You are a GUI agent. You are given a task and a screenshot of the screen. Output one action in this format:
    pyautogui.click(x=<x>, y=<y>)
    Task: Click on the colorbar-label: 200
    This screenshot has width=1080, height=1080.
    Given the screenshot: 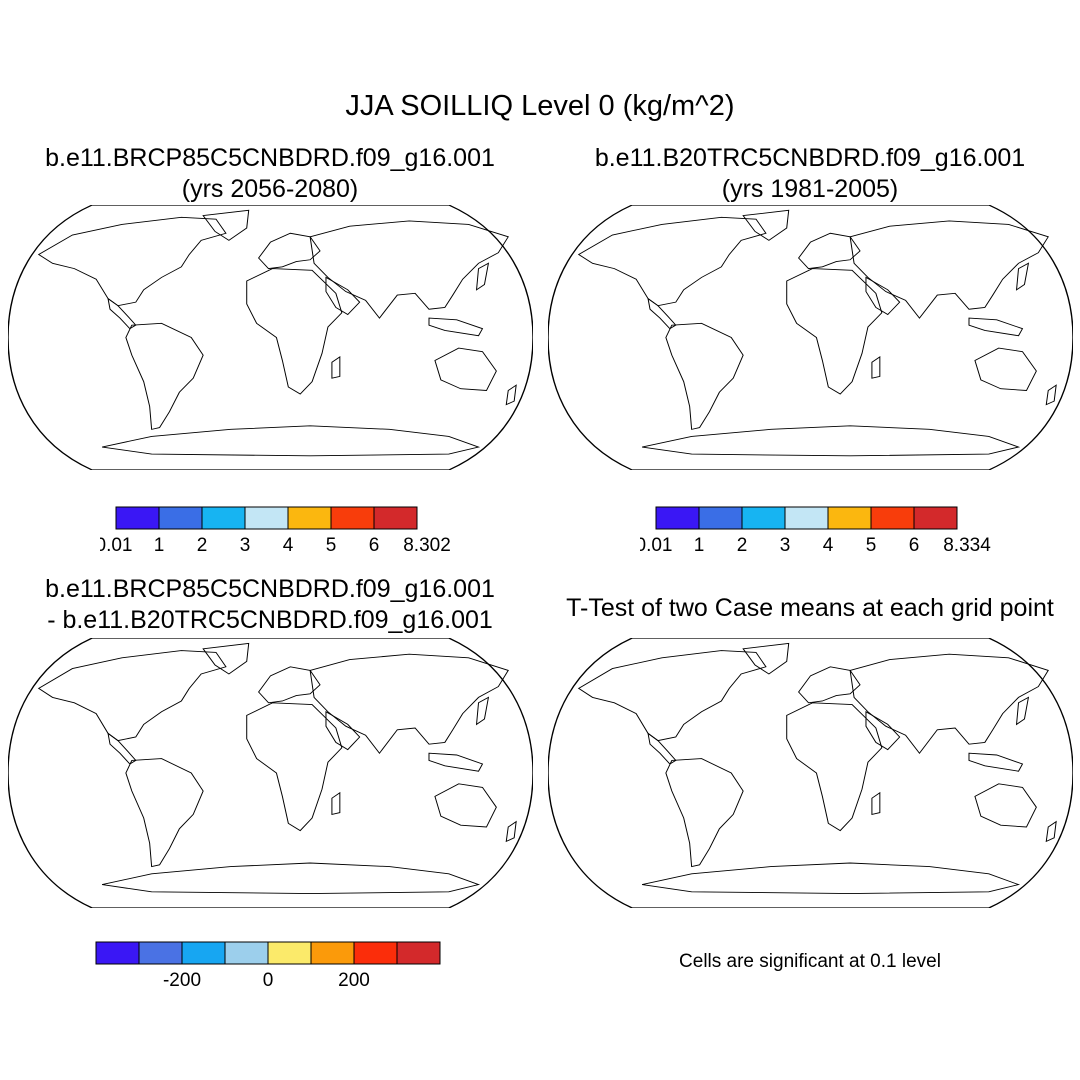 What is the action you would take?
    pyautogui.click(x=354, y=980)
    